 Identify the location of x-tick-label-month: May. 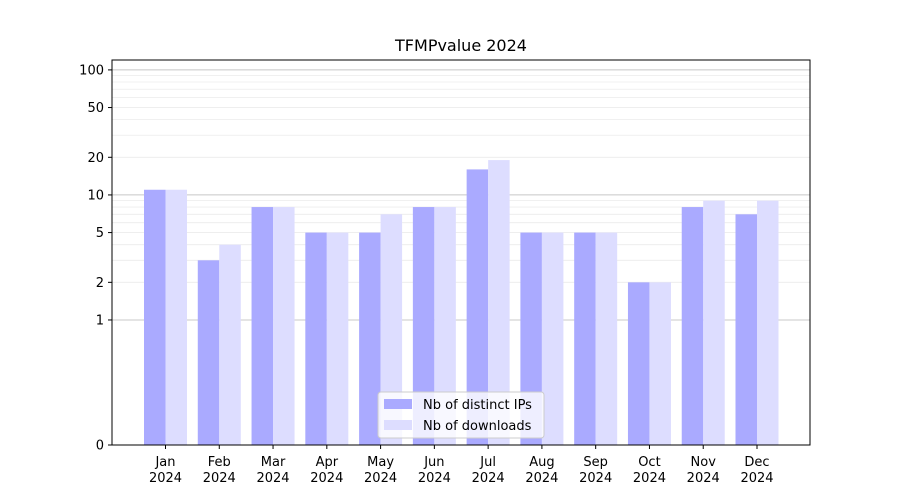
(380, 462).